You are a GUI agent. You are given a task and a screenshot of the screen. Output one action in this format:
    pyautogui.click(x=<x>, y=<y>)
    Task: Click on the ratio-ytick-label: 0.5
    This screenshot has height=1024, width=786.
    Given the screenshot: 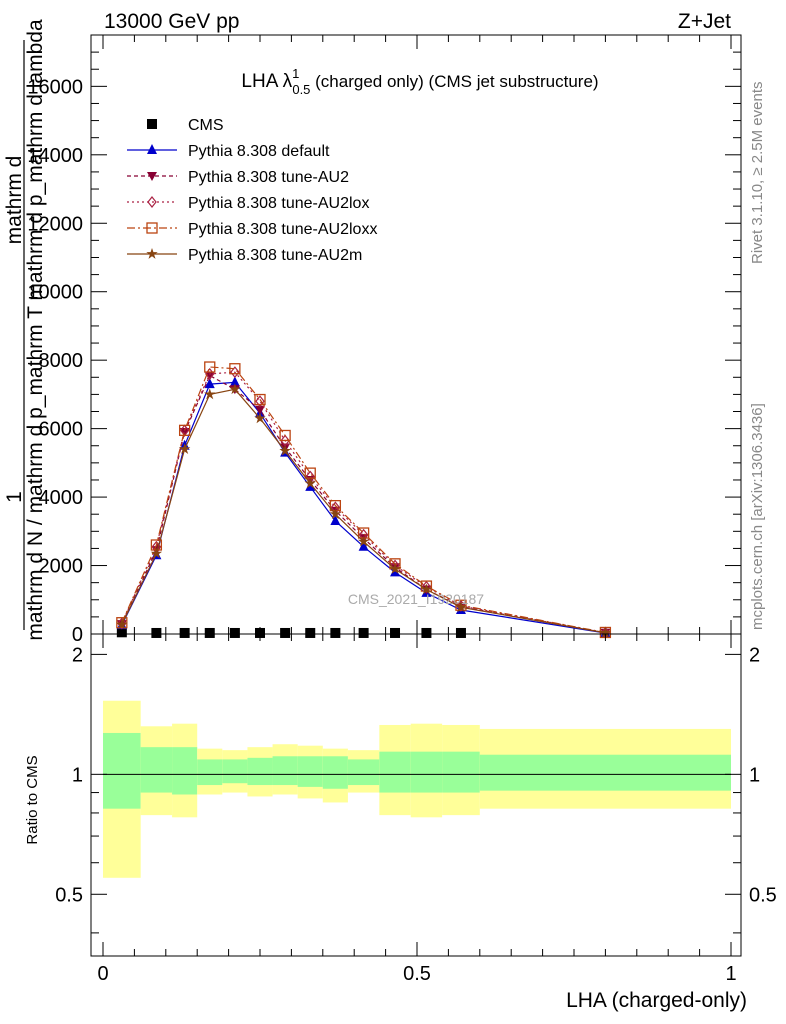 What is the action you would take?
    pyautogui.click(x=69, y=895)
    